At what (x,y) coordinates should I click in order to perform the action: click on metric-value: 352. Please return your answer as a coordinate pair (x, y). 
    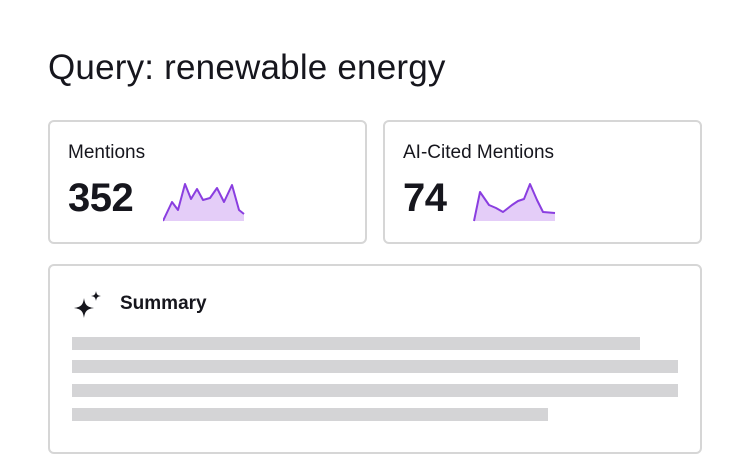
    Looking at the image, I should click on (101, 198).